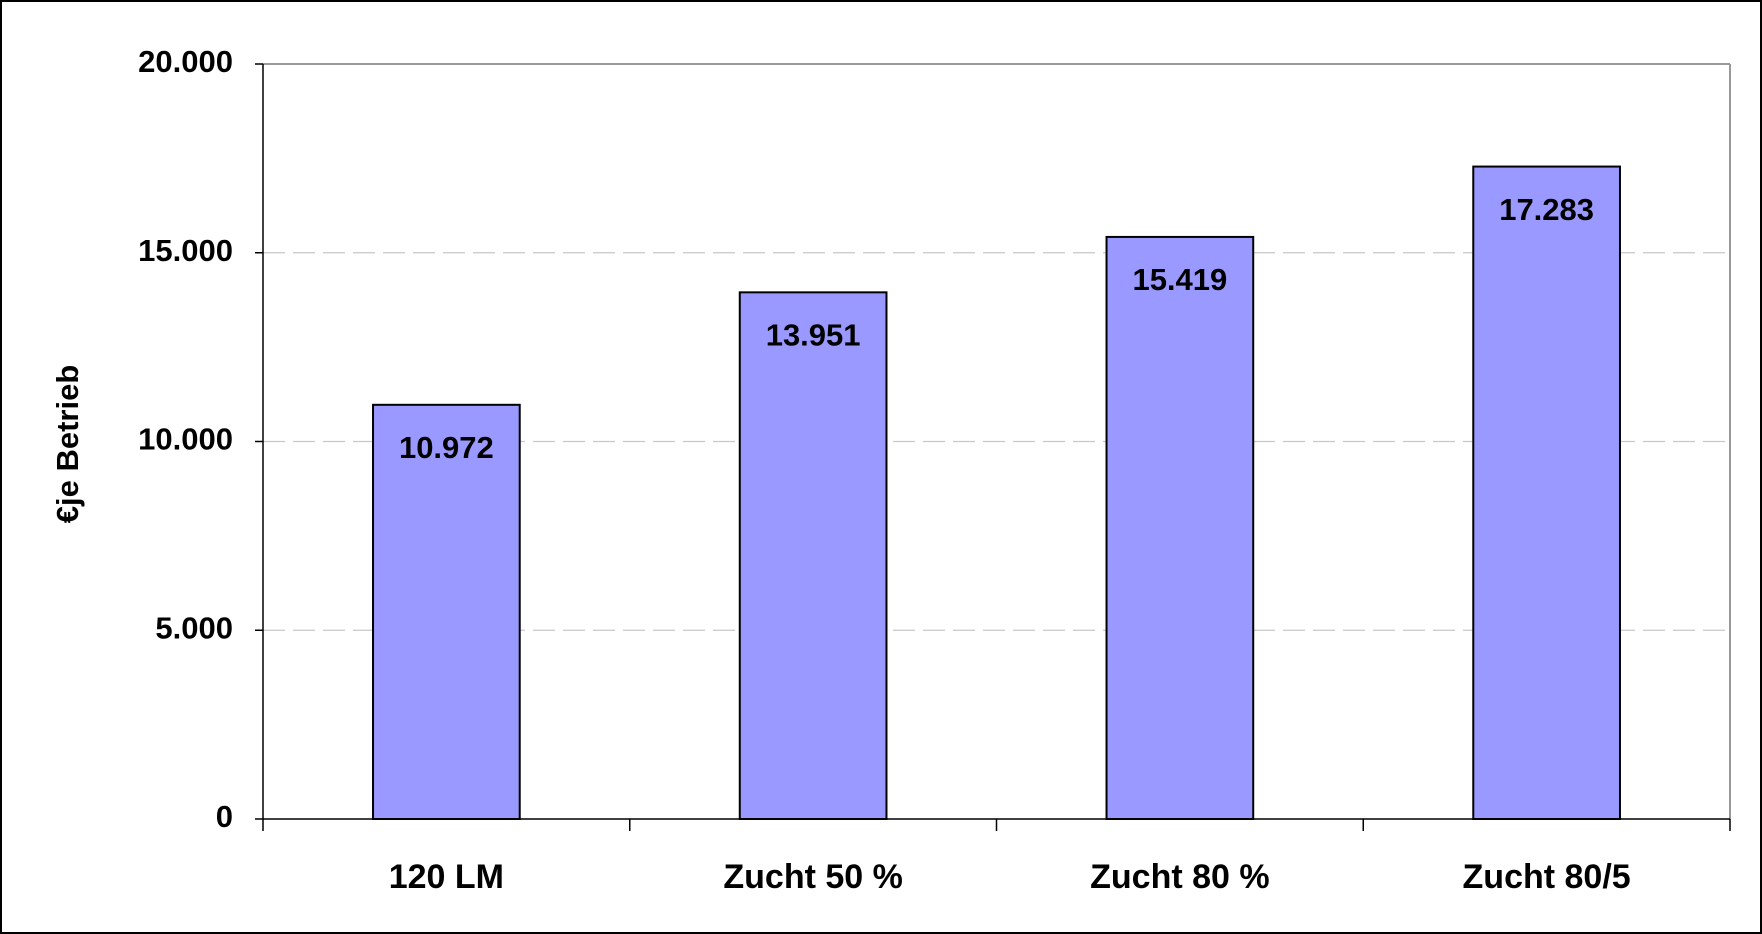 This screenshot has height=934, width=1762. I want to click on x-tick-label: 120 LM, so click(446, 877).